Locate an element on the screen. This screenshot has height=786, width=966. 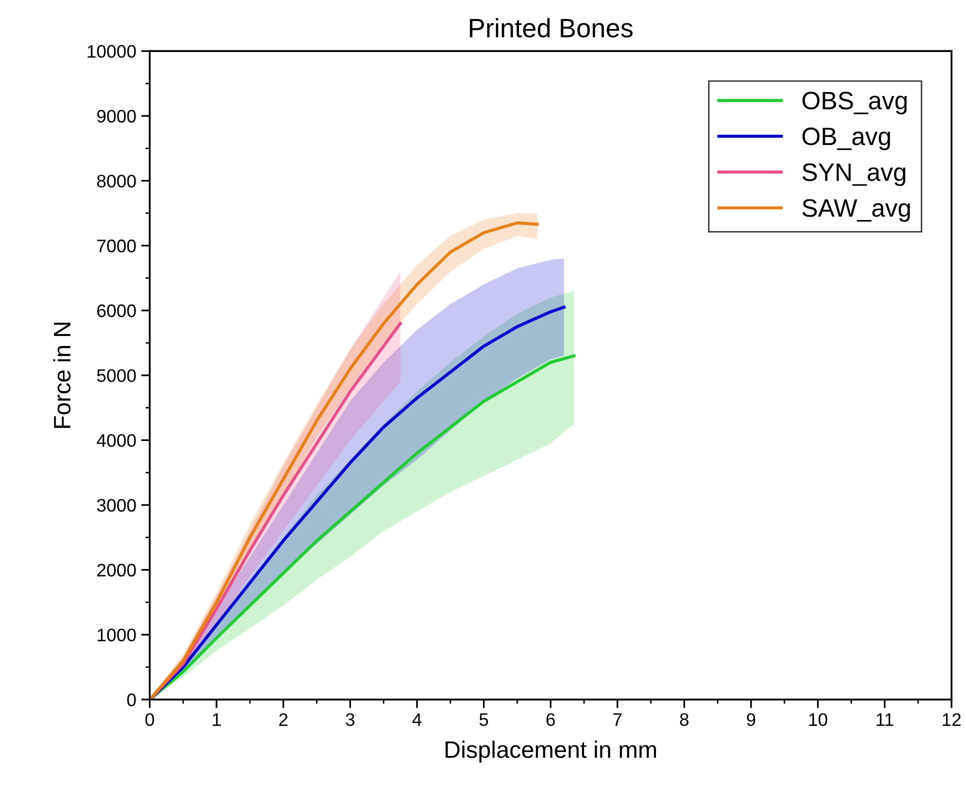
x-tick-label: 3 is located at coordinates (350, 719).